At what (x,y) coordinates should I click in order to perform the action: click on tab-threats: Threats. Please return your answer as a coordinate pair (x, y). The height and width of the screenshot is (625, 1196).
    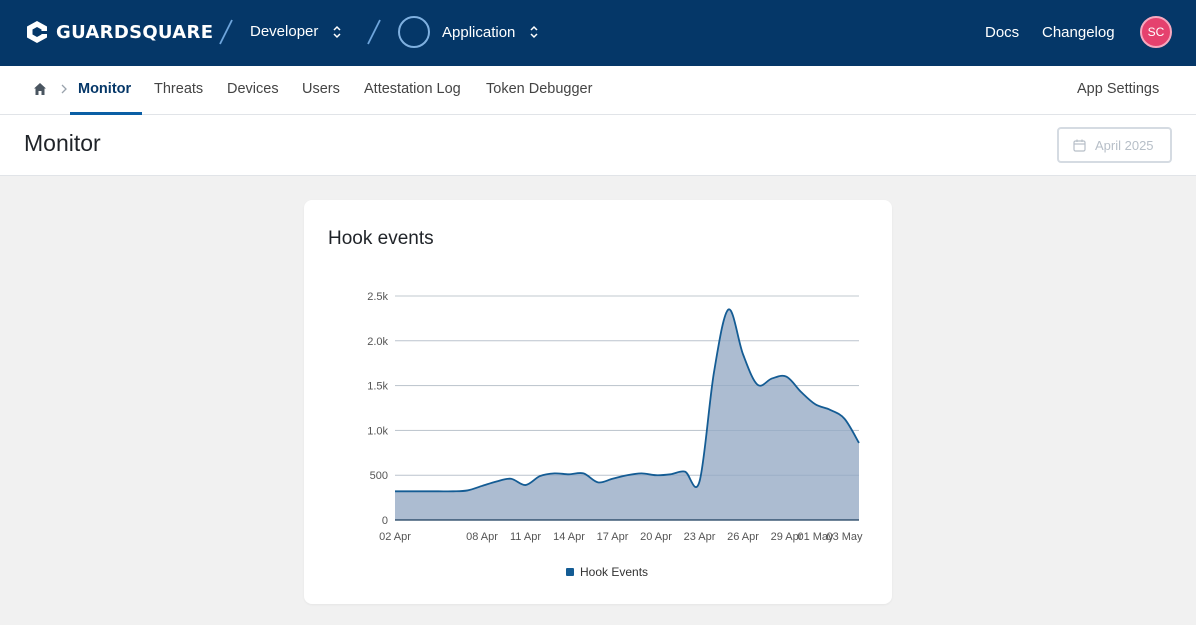
    Looking at the image, I should click on (179, 89).